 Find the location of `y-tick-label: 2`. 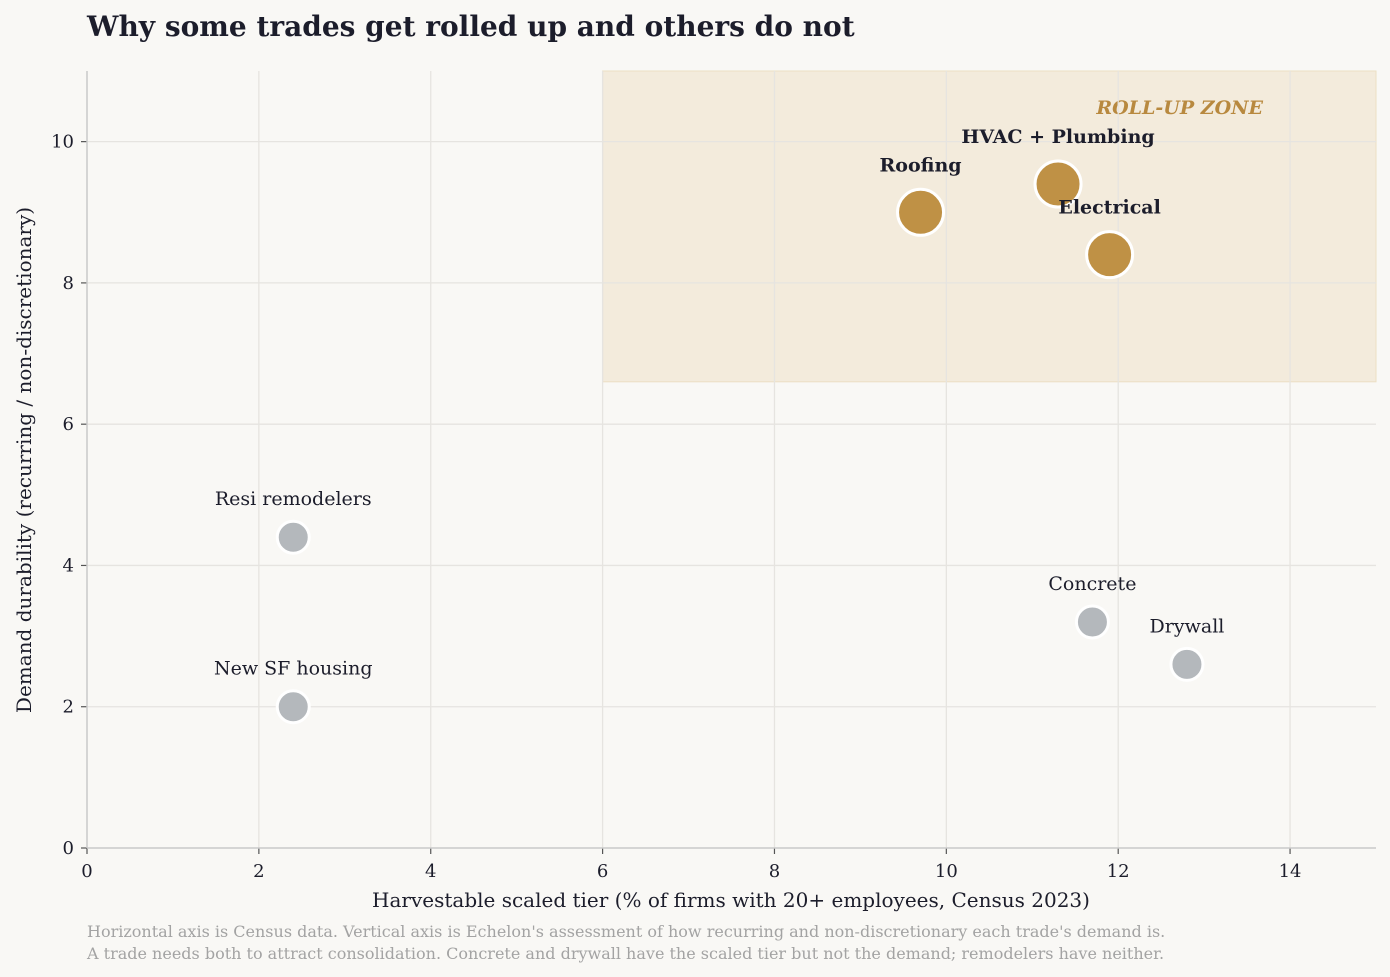

y-tick-label: 2 is located at coordinates (68, 707).